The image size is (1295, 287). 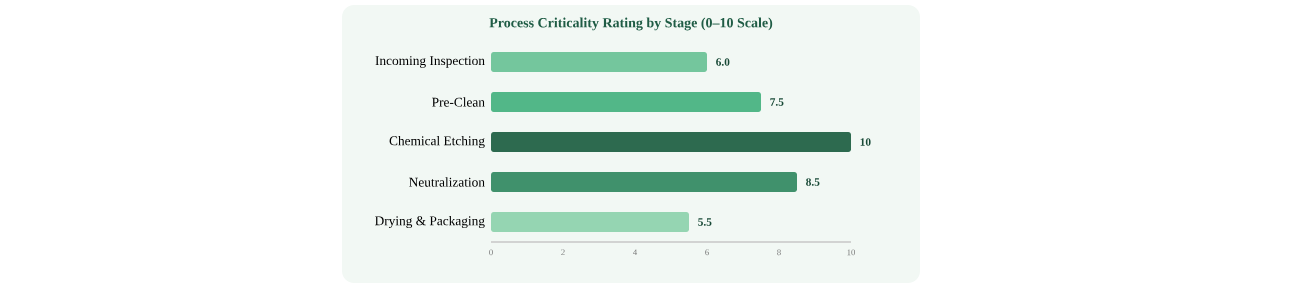 I want to click on data-label: 5.5, so click(x=705, y=222).